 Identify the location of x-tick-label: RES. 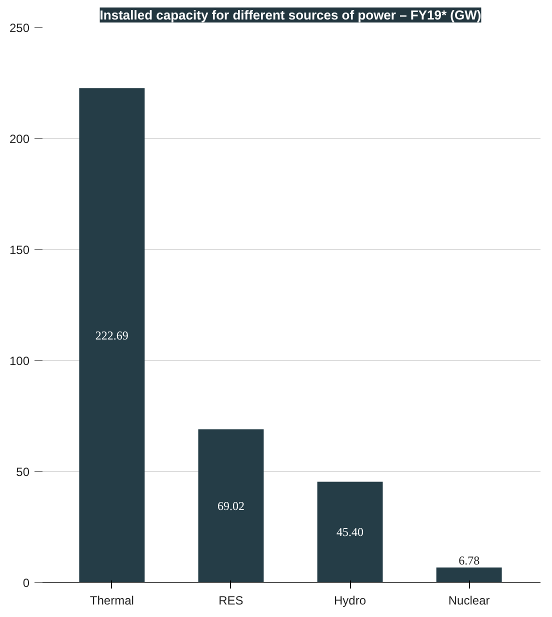
(231, 601).